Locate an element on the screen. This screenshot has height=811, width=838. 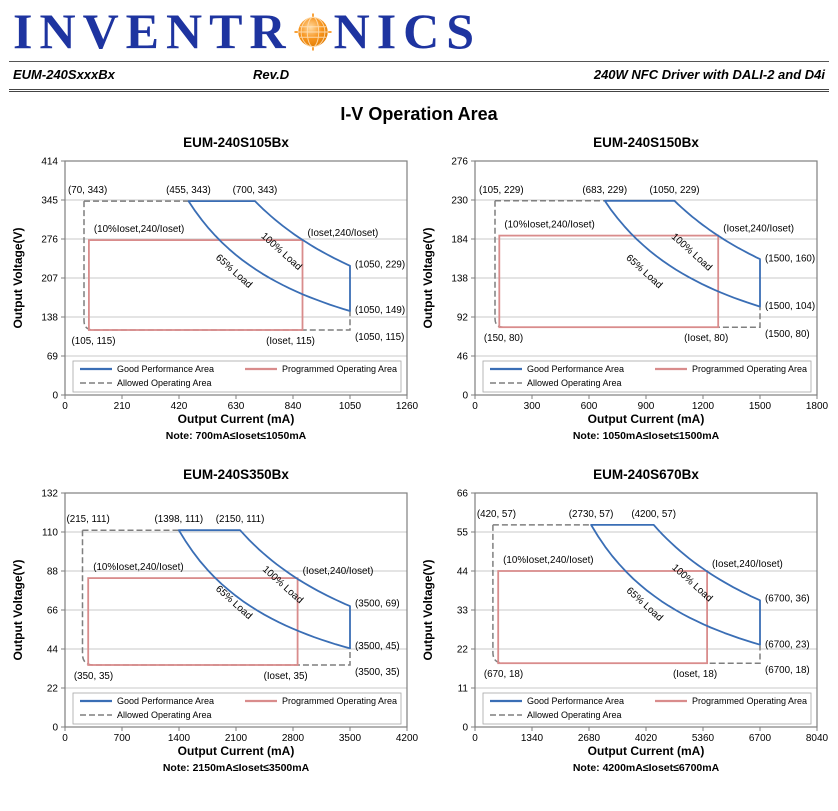
logo-text-left: INVENTR is located at coordinates (153, 31).